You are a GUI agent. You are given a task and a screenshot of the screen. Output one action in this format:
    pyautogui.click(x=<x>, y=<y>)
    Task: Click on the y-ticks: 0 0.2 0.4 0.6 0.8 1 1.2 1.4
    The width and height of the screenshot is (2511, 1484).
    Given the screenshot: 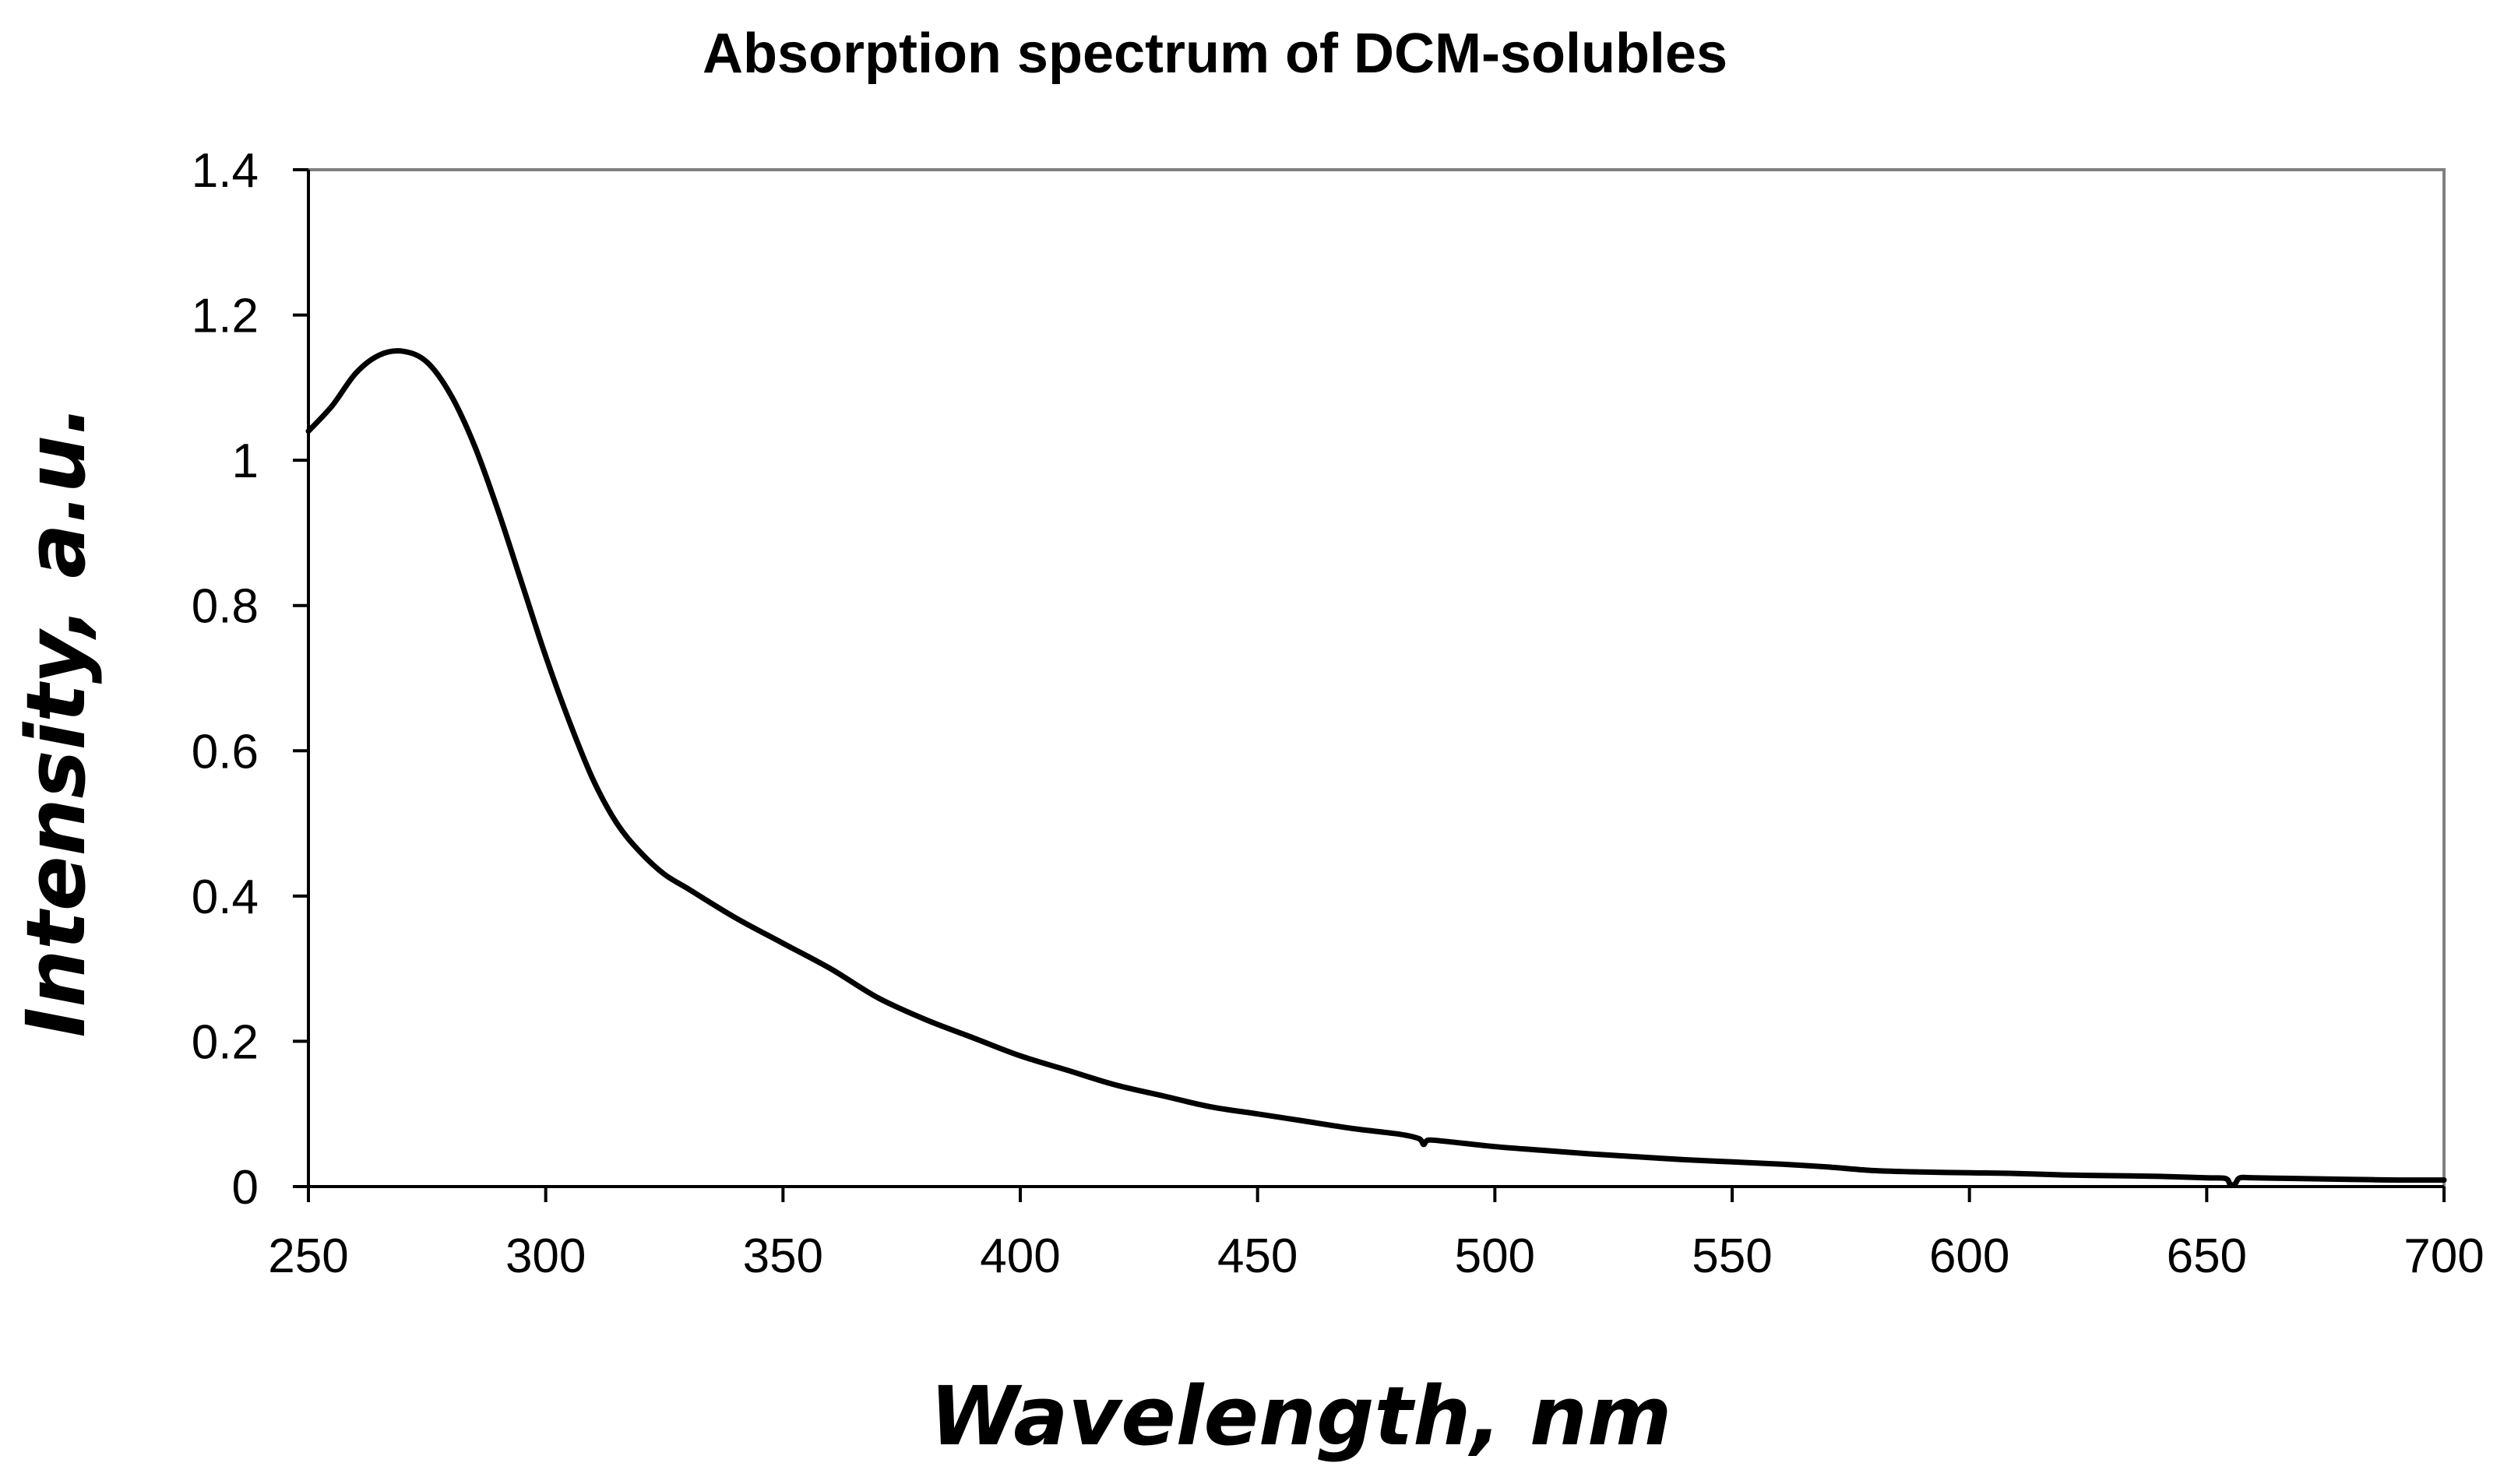 What is the action you would take?
    pyautogui.click(x=250, y=680)
    